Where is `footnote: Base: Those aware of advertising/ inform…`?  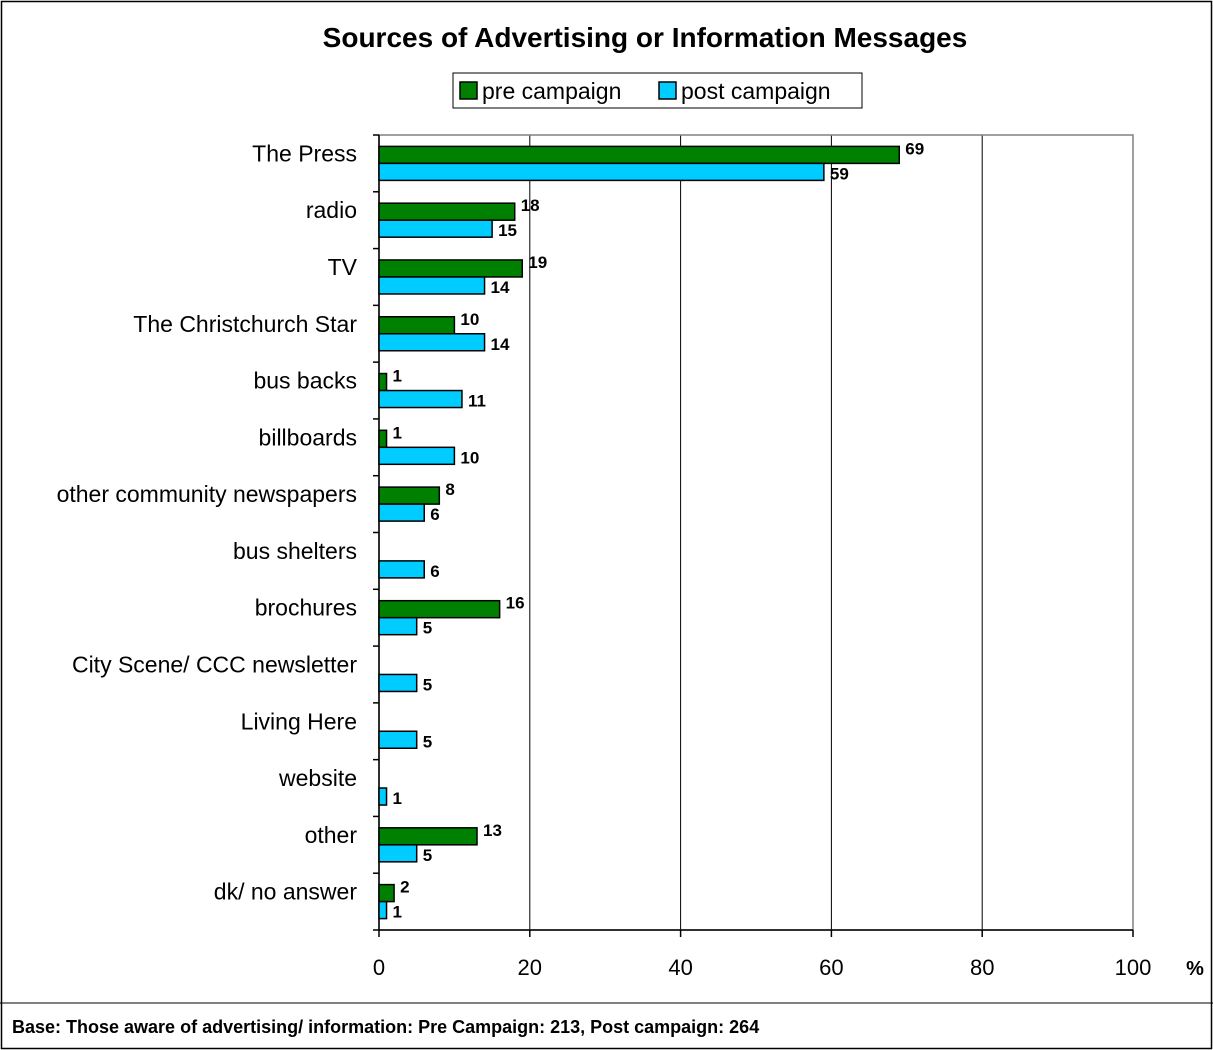
footnote: Base: Those aware of advertising/ inform… is located at coordinates (385, 1027).